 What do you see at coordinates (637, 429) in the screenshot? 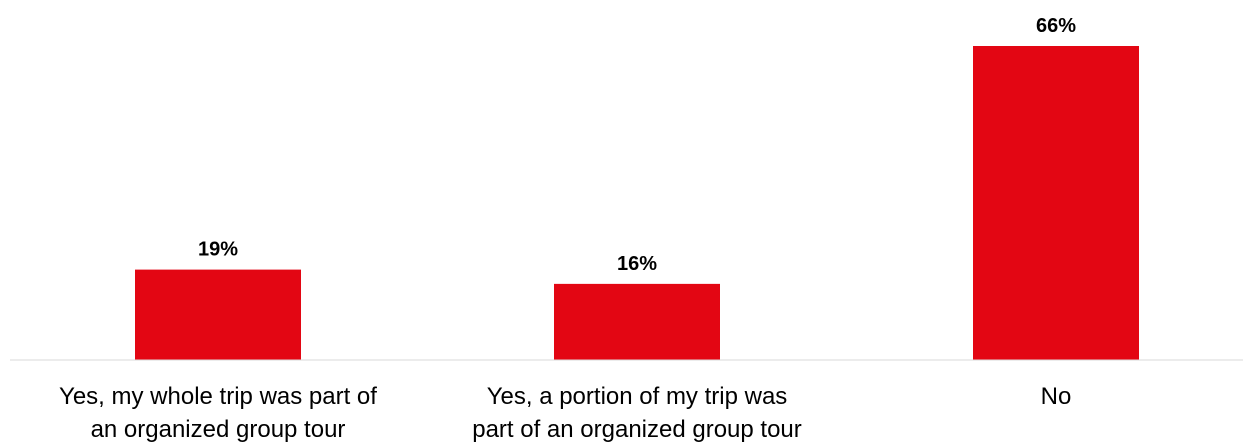
I see `category-label-line: part of an organized group tour` at bounding box center [637, 429].